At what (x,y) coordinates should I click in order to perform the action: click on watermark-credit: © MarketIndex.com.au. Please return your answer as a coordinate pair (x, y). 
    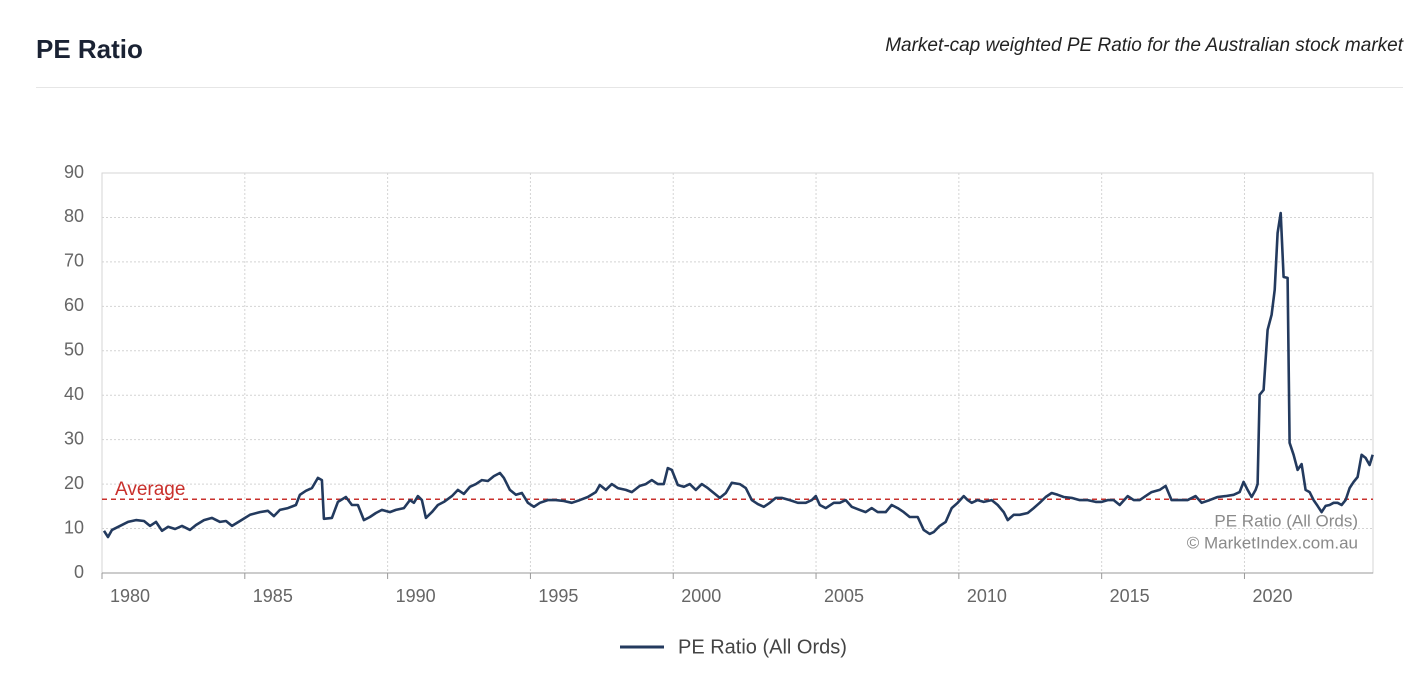
    Looking at the image, I should click on (1272, 542).